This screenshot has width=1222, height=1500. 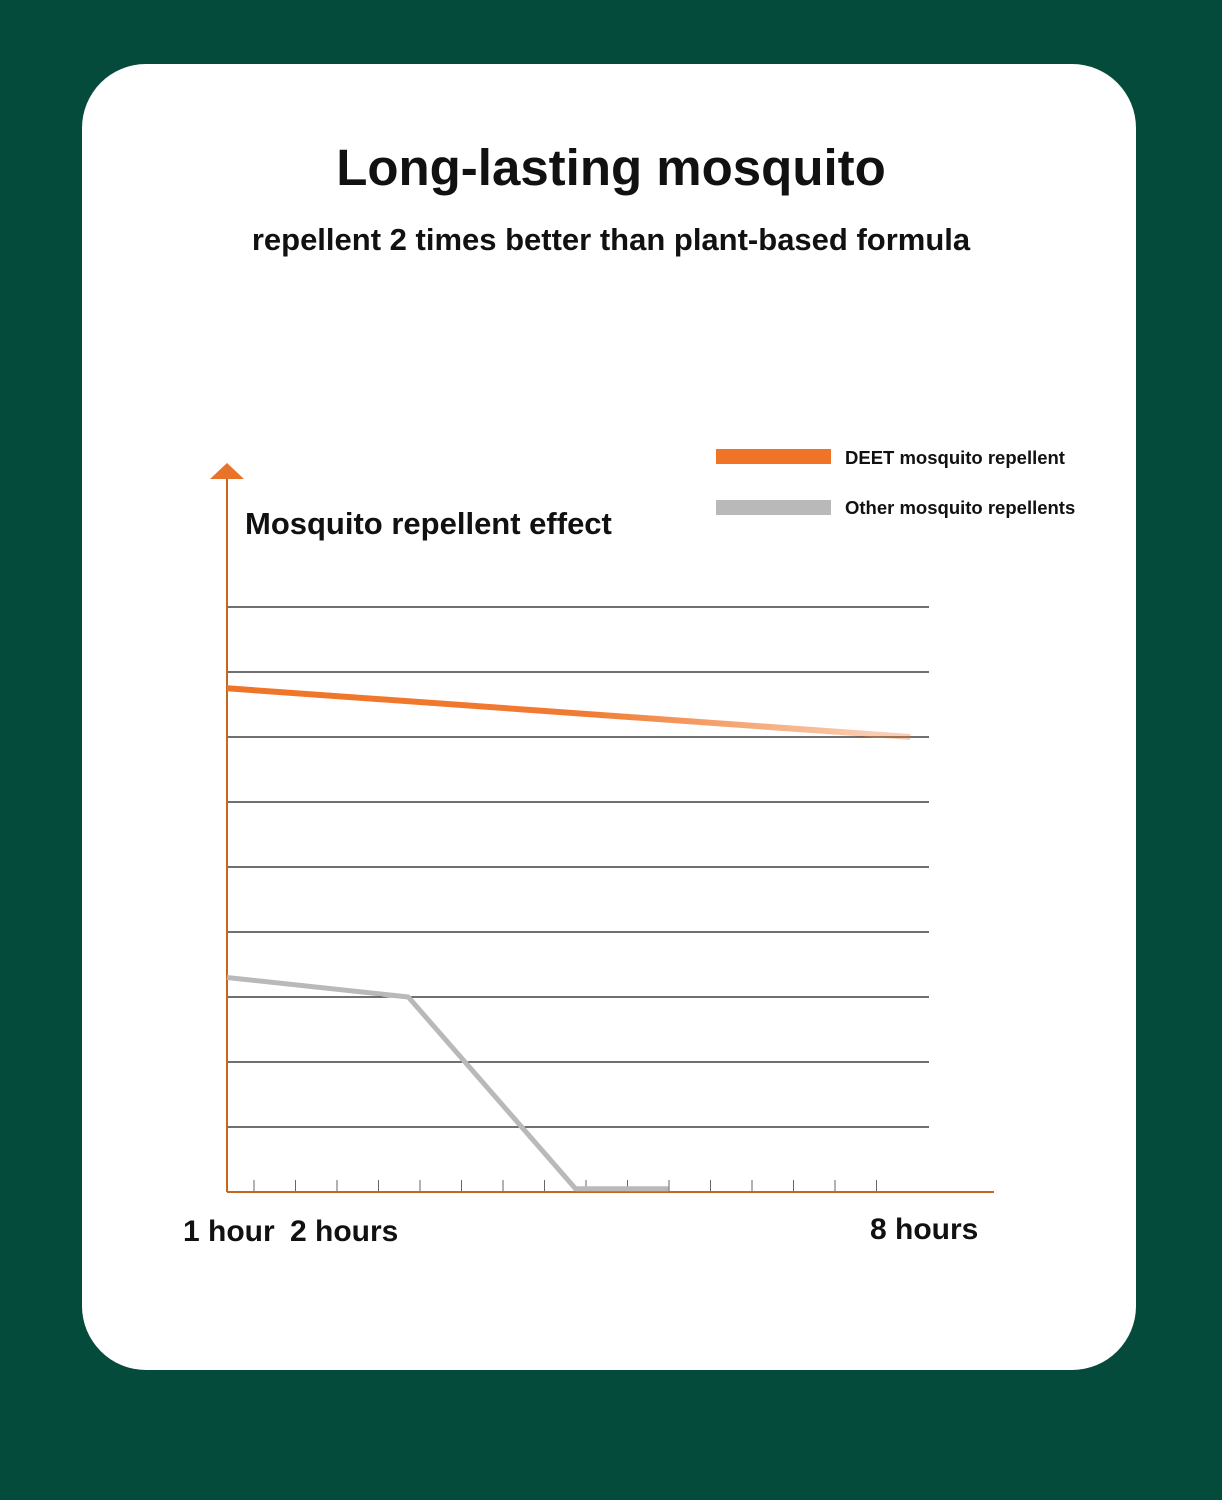 I want to click on y-axis-label: Mosquito repellent effect, so click(x=428, y=523).